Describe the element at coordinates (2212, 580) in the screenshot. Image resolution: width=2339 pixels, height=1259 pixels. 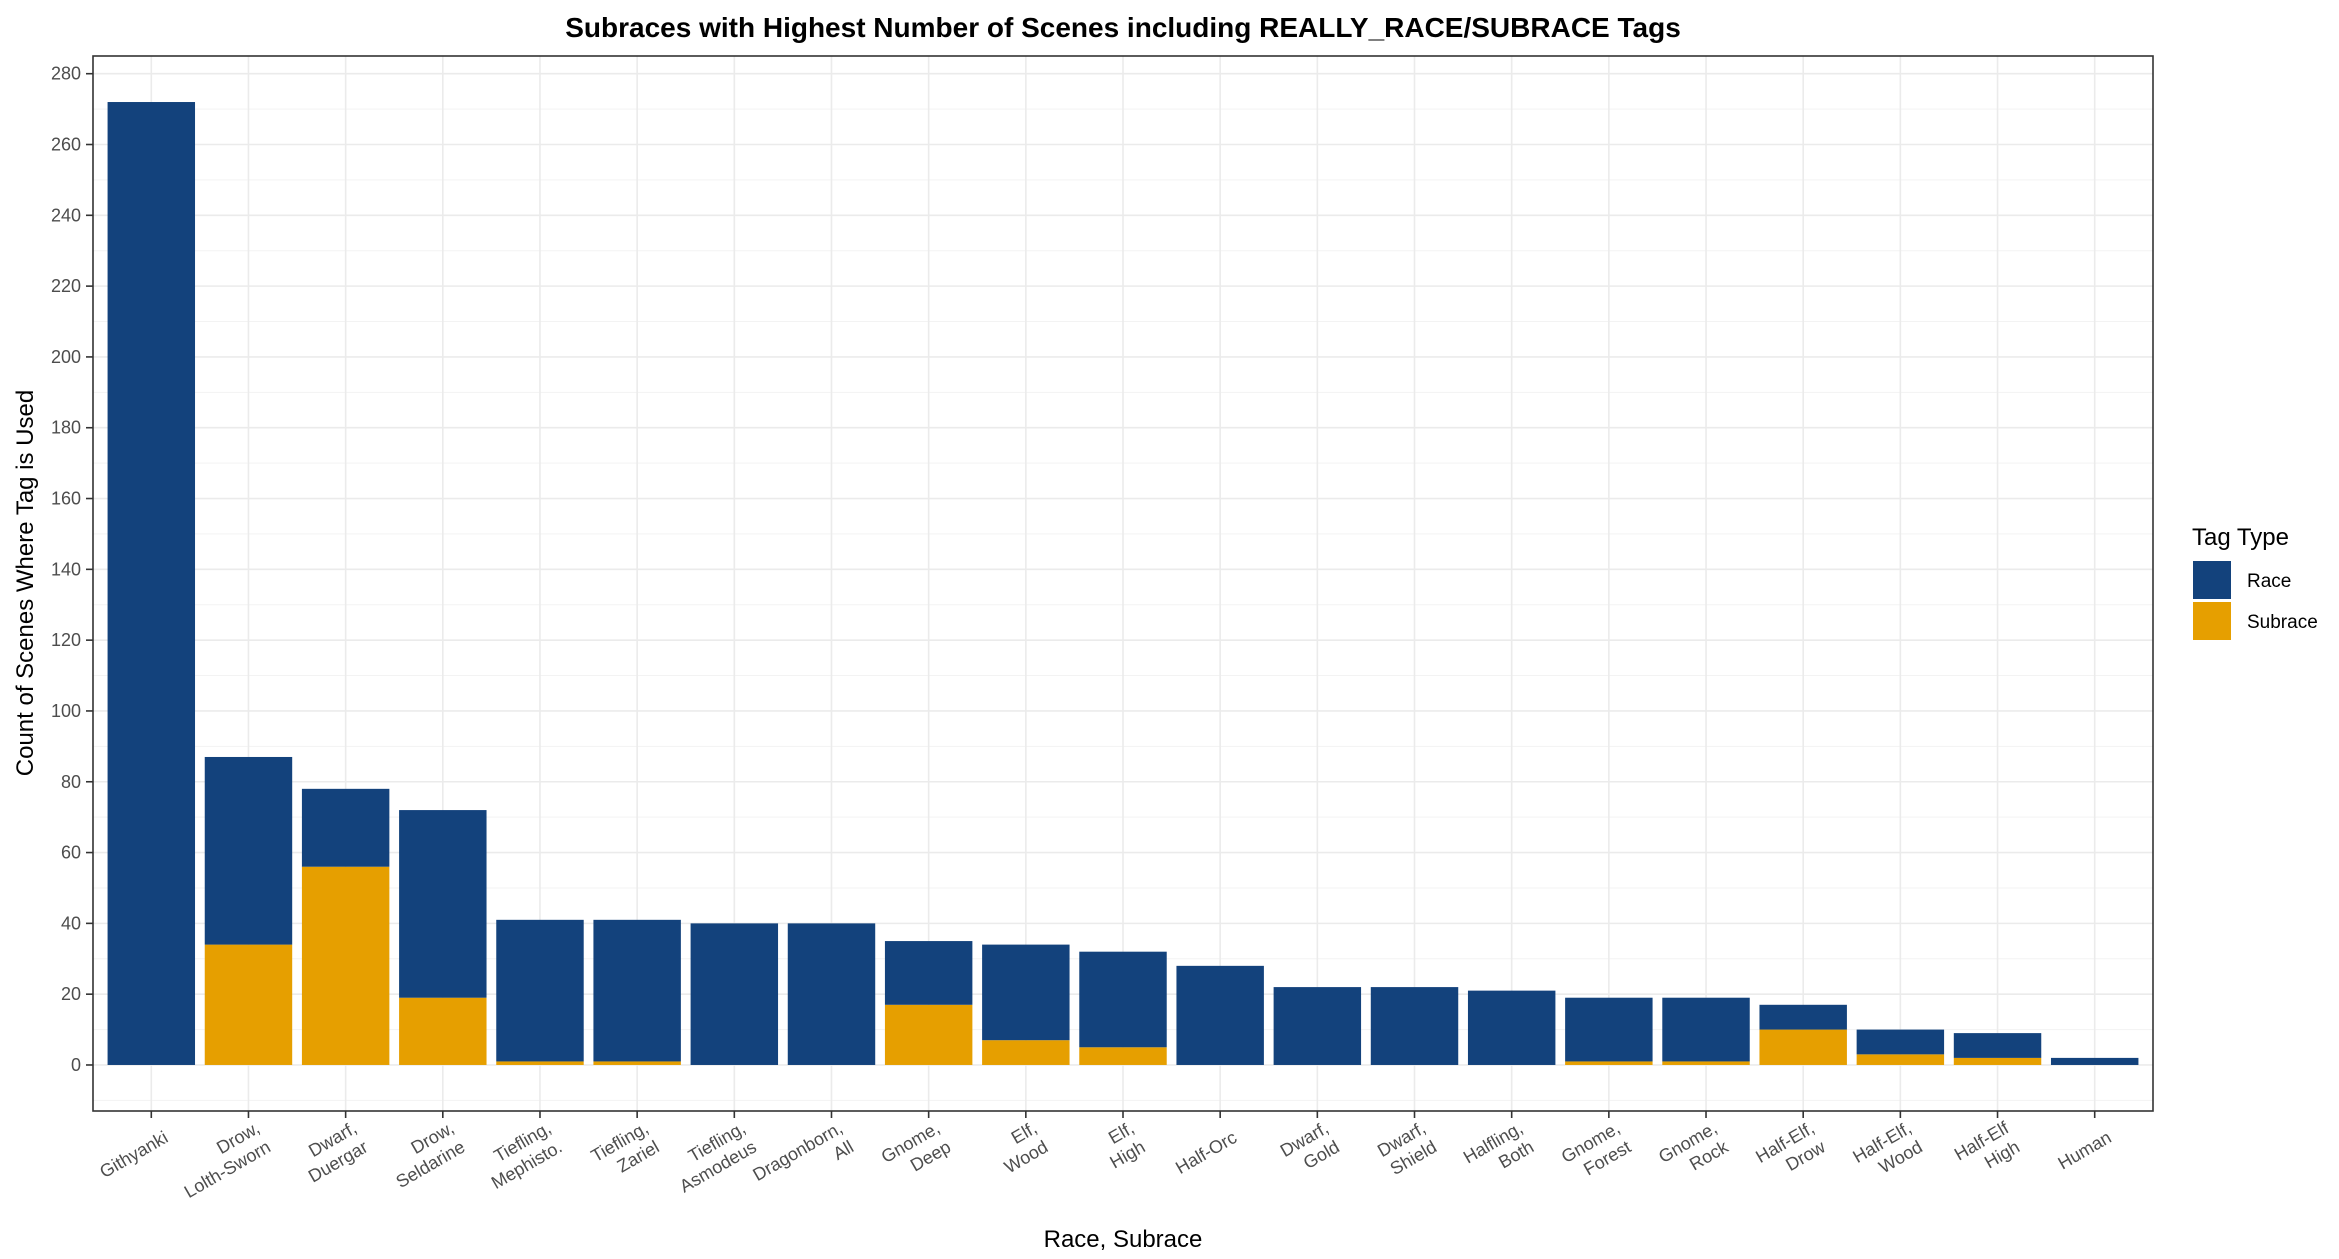
I see `legend-swatch-race` at that location.